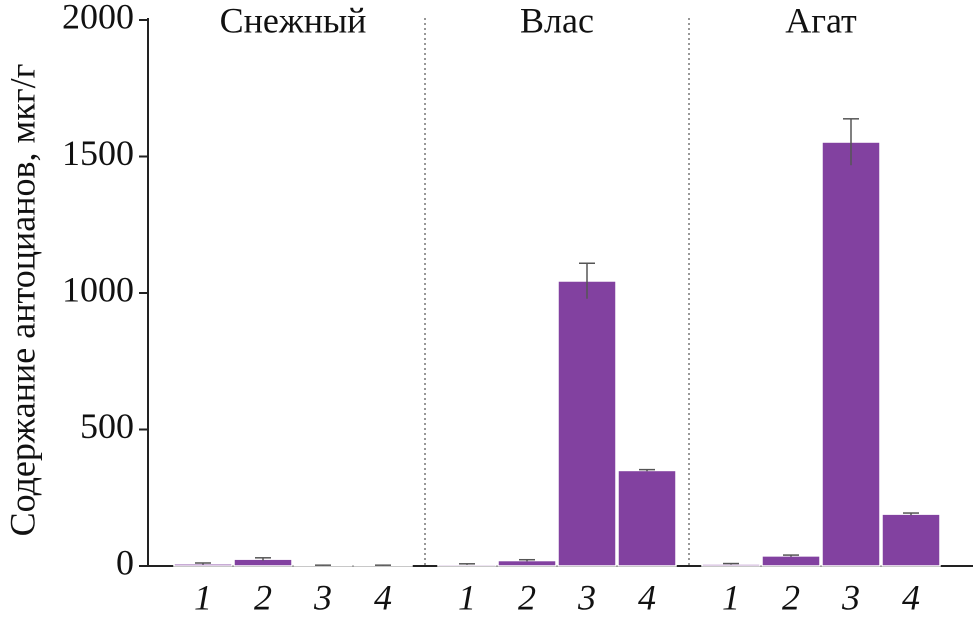 The image size is (973, 626). I want to click on y-tick-label: 0, so click(125, 562).